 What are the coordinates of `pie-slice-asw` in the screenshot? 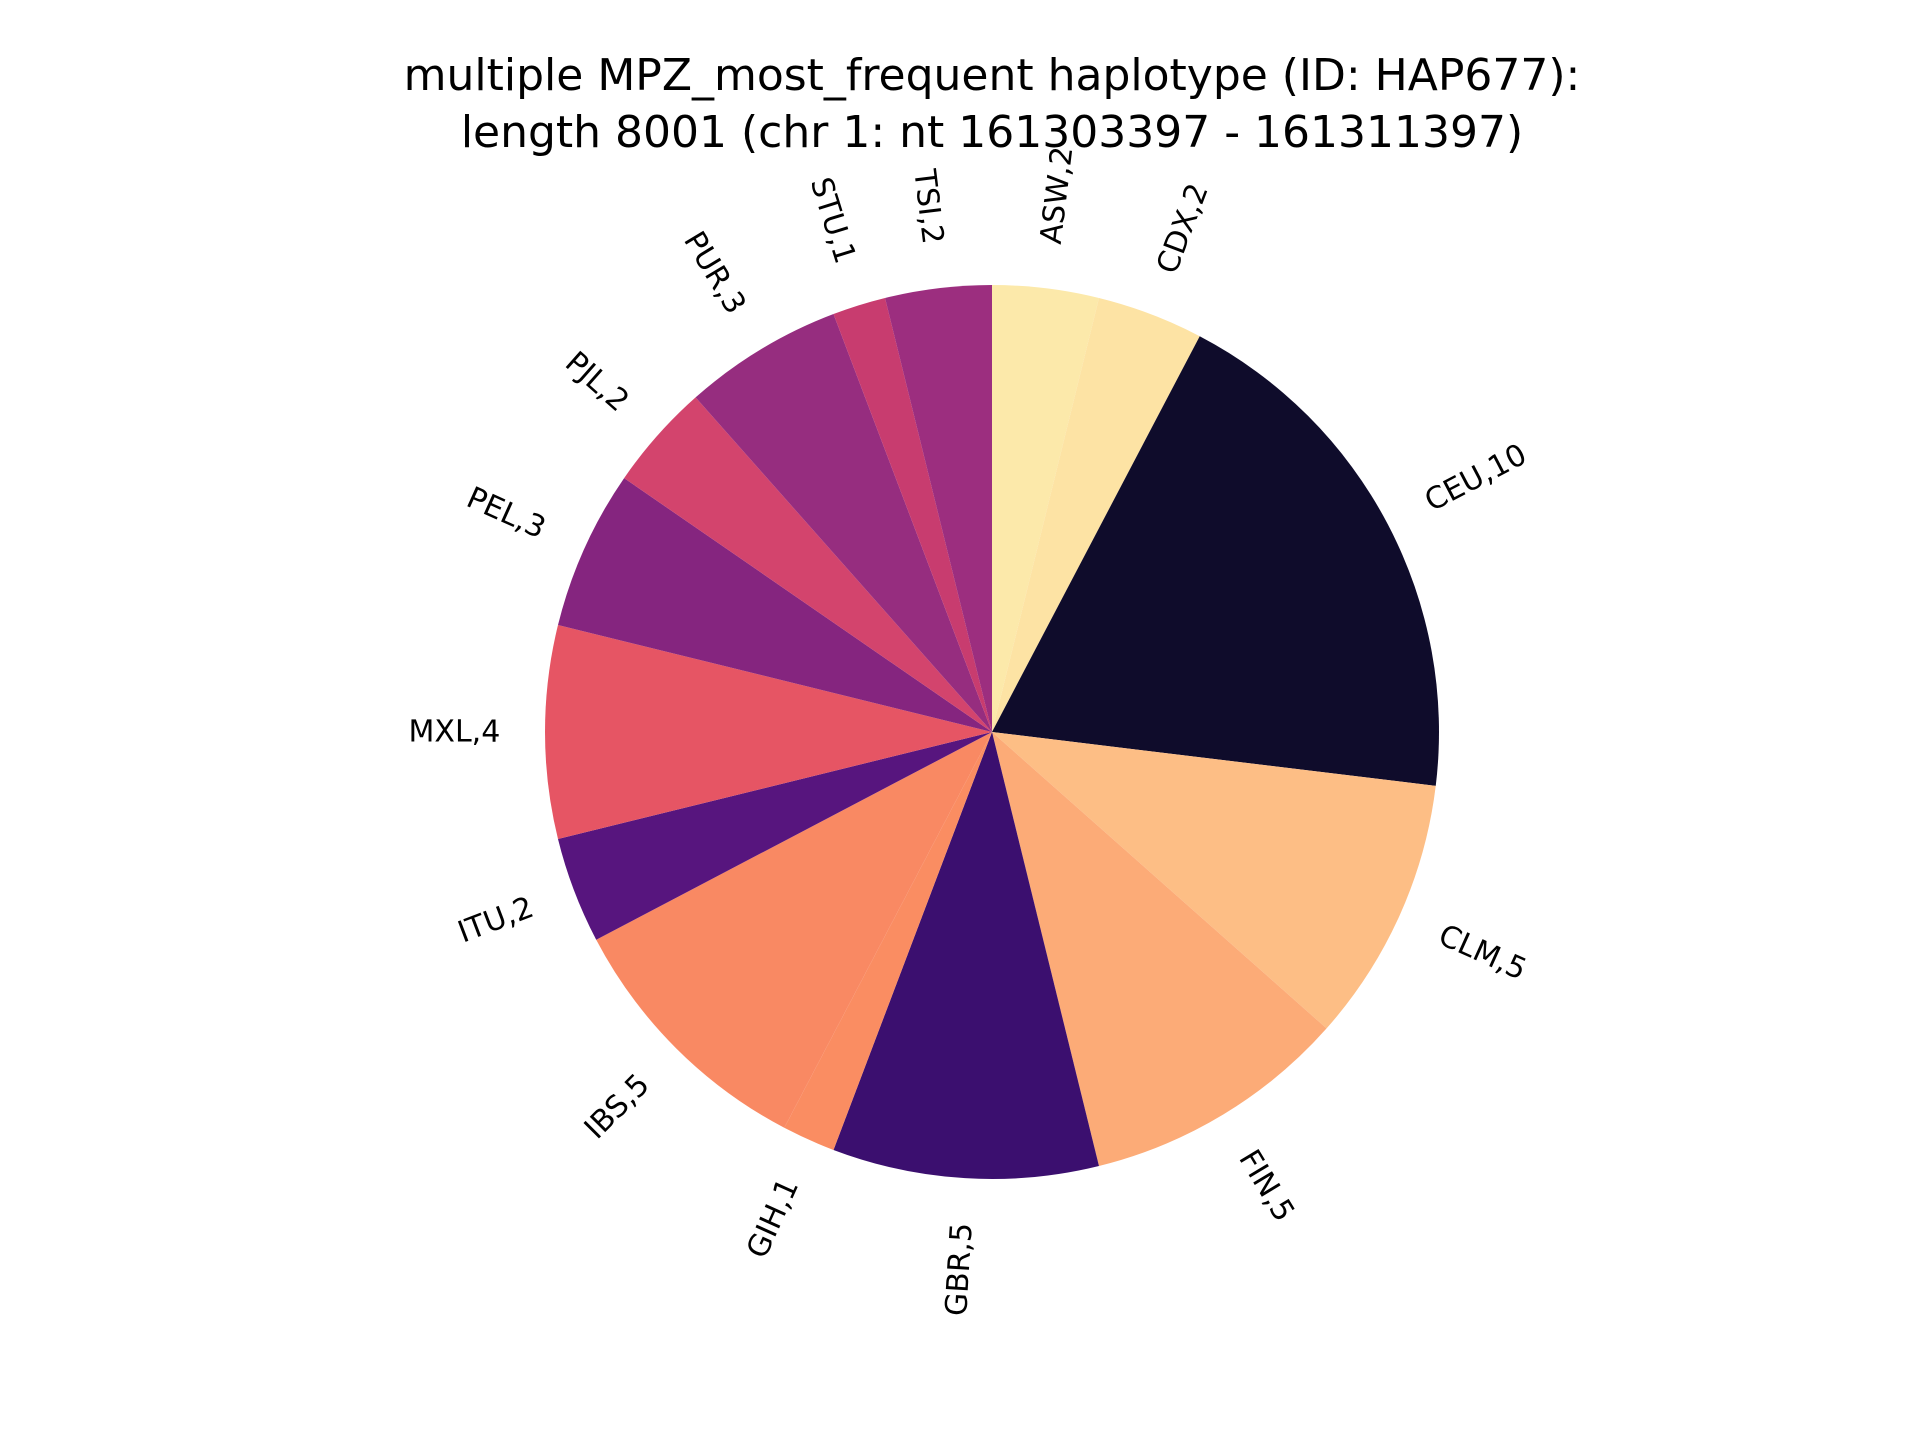 It's located at (1045, 508).